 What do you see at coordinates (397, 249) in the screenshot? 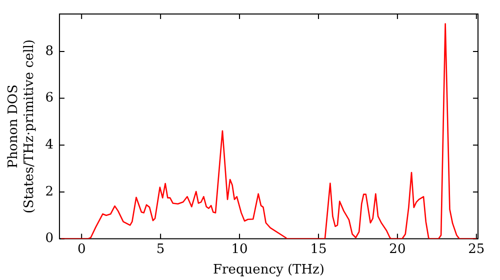
I see `x-tick-label: 20` at bounding box center [397, 249].